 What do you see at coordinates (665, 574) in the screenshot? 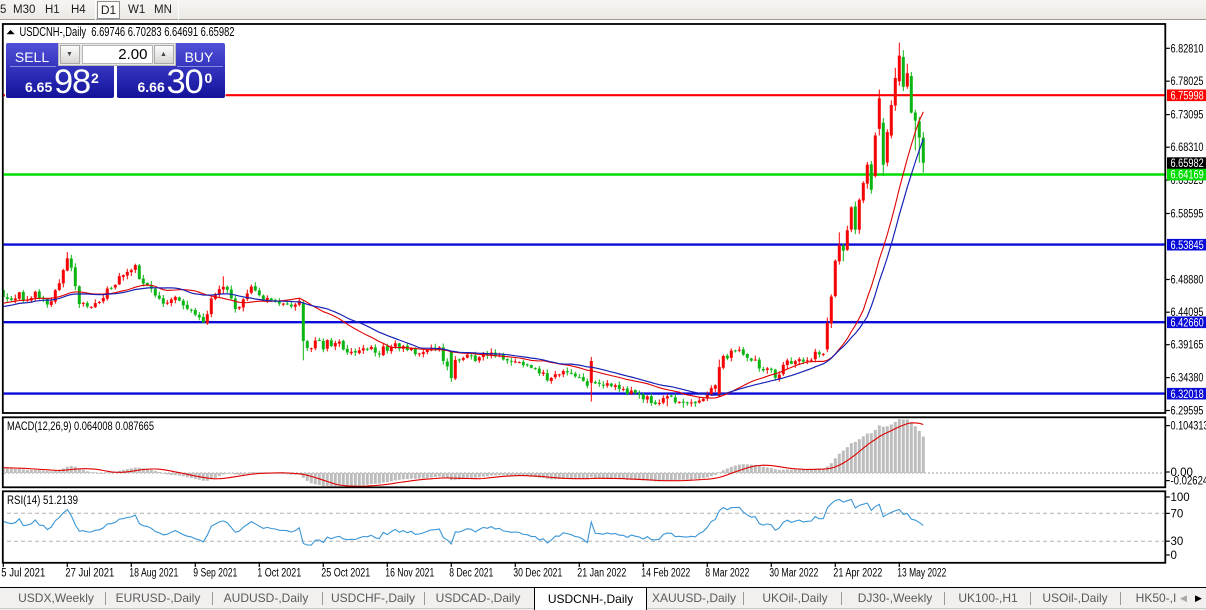
I see `svg-text: 14 Feb 2022` at bounding box center [665, 574].